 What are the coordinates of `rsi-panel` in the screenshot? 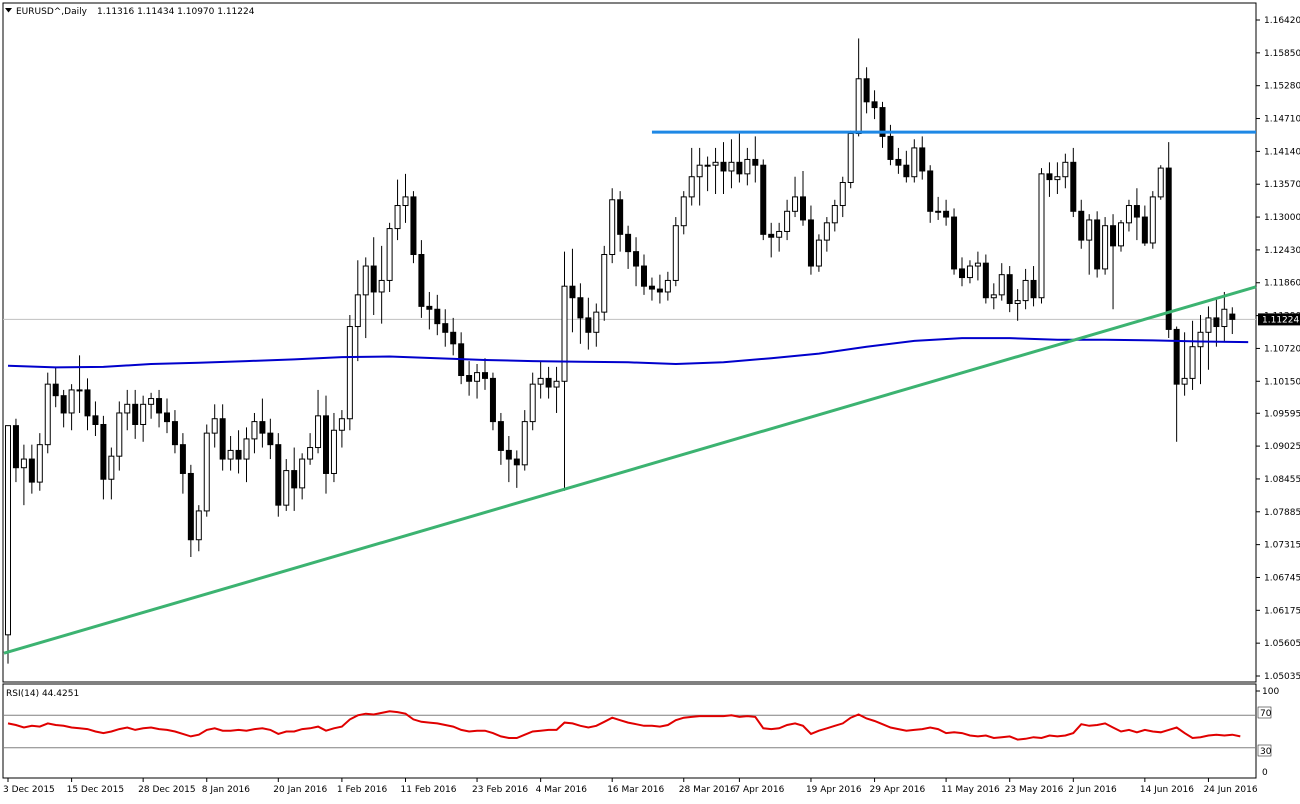 It's located at (629, 731).